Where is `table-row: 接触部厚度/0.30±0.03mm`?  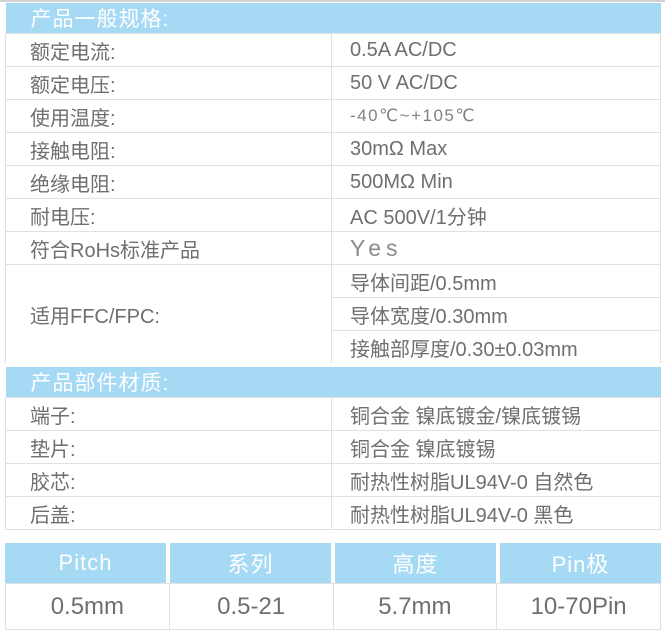 table-row: 接触部厚度/0.30±0.03mm is located at coordinates (333, 348).